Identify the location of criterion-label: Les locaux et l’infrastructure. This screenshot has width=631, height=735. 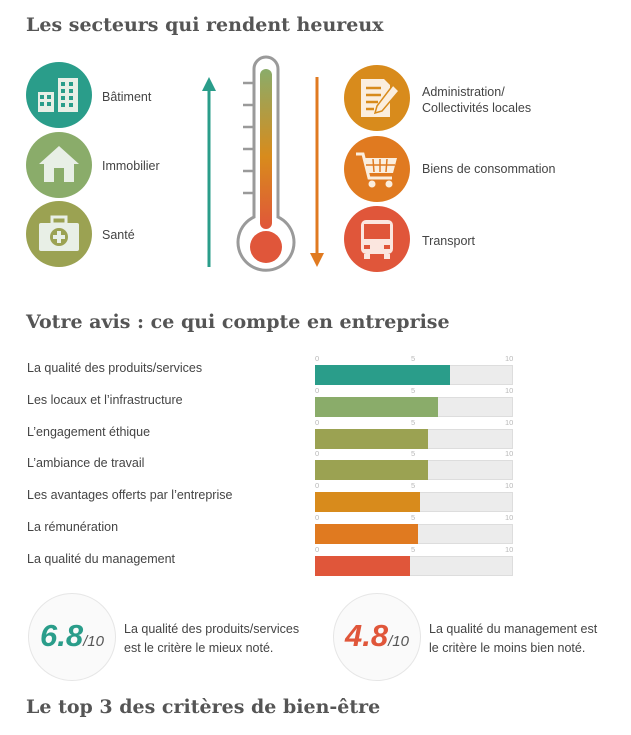
(105, 399).